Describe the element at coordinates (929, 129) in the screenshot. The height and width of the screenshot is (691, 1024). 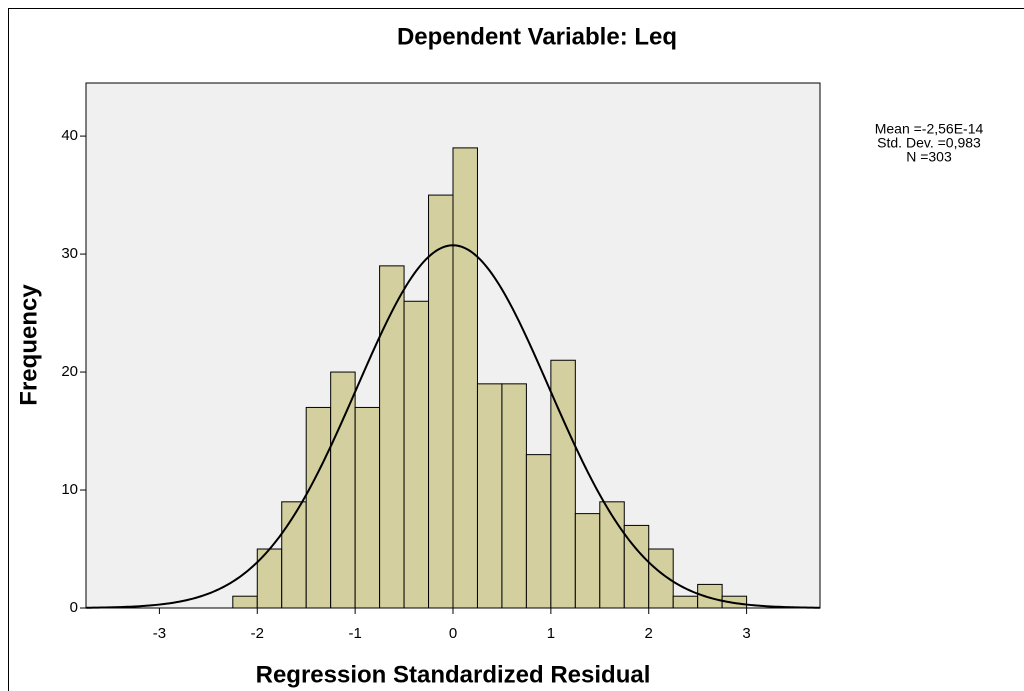
I see `stat-label: Mean =-2,56E-14` at that location.